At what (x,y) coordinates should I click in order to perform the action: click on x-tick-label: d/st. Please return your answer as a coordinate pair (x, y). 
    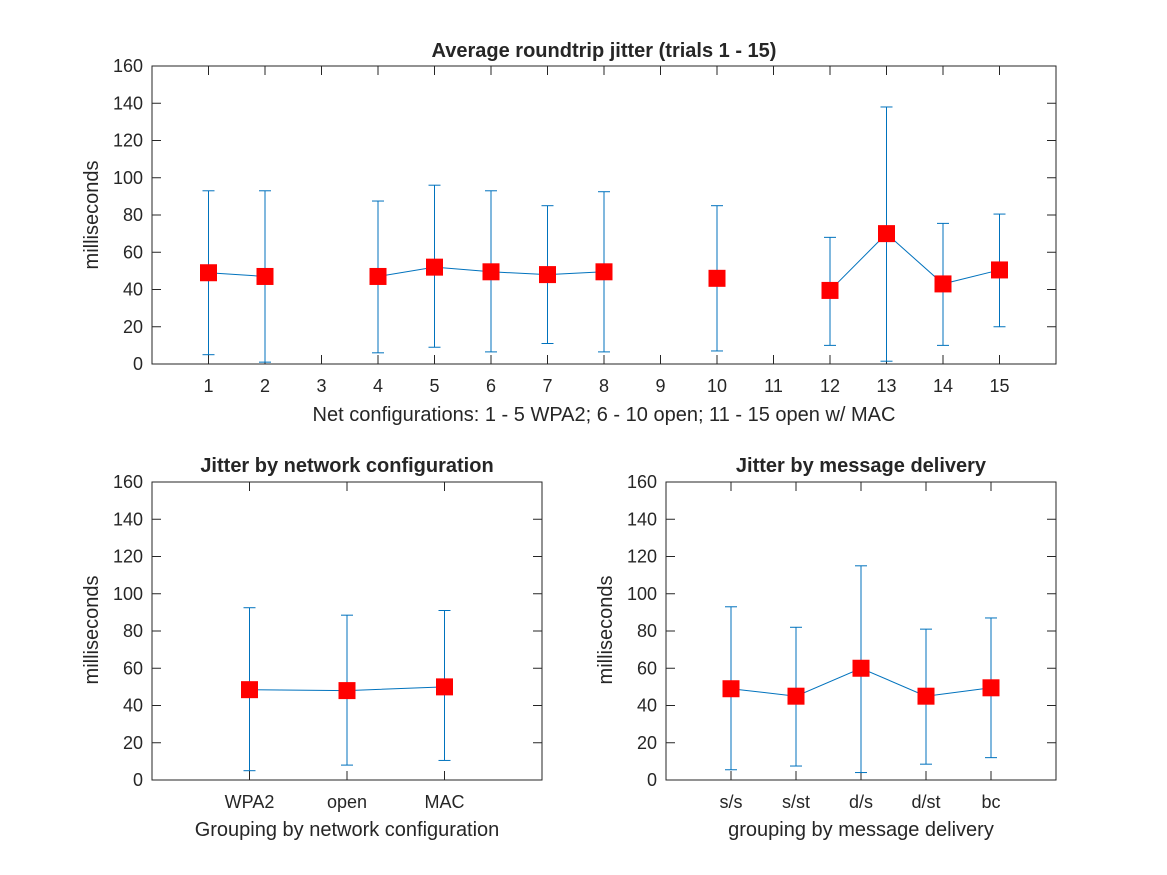
    Looking at the image, I should click on (925, 802).